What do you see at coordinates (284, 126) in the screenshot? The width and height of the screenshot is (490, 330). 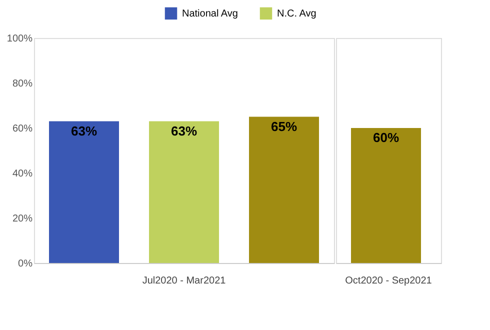 I see `data-label: 65%` at bounding box center [284, 126].